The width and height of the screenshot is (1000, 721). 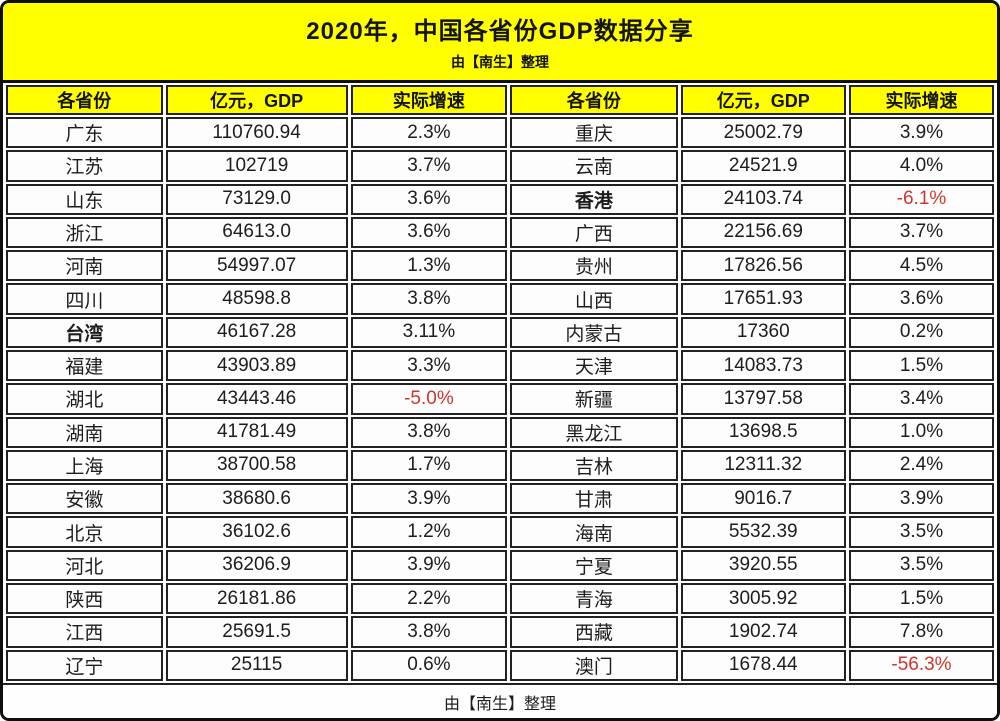 I want to click on table-row: 安徽 38680.6 3.9% 甘肃 9016.7 3.9%, so click(x=500, y=499).